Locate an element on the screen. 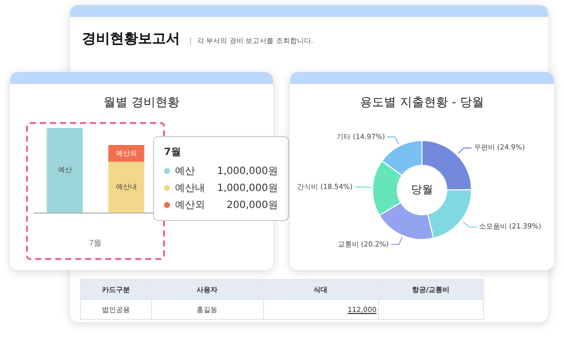  text: 7월 is located at coordinates (95, 243).